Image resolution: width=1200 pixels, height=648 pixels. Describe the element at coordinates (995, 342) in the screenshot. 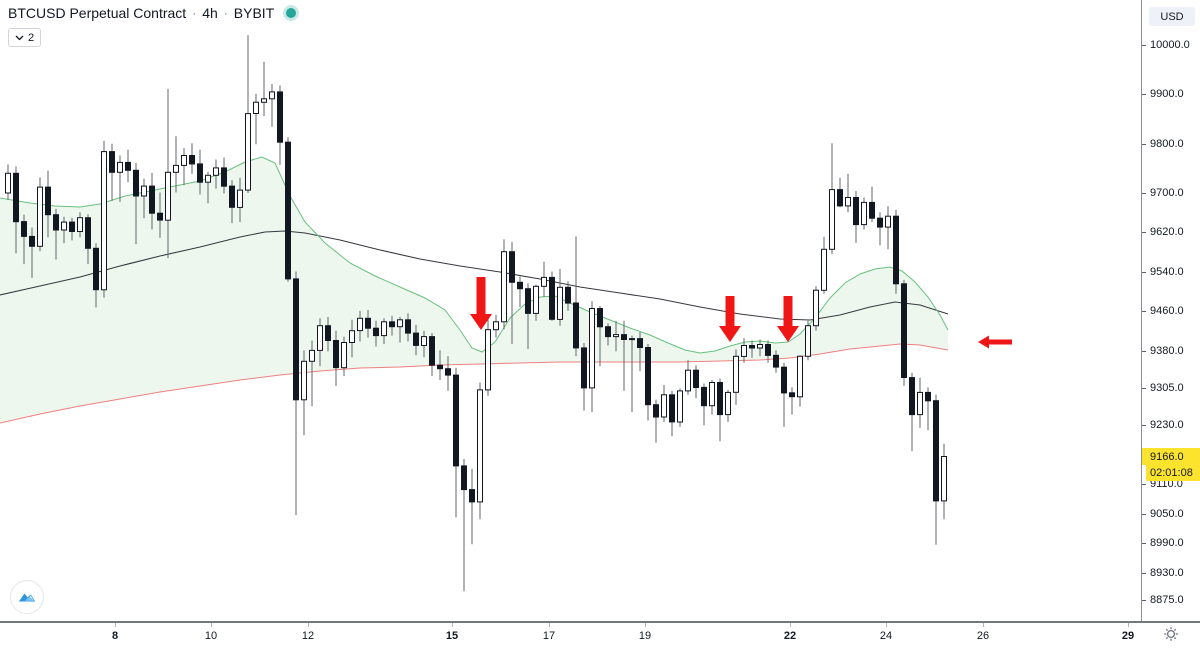

I see `arrow-left-marker-icon` at that location.